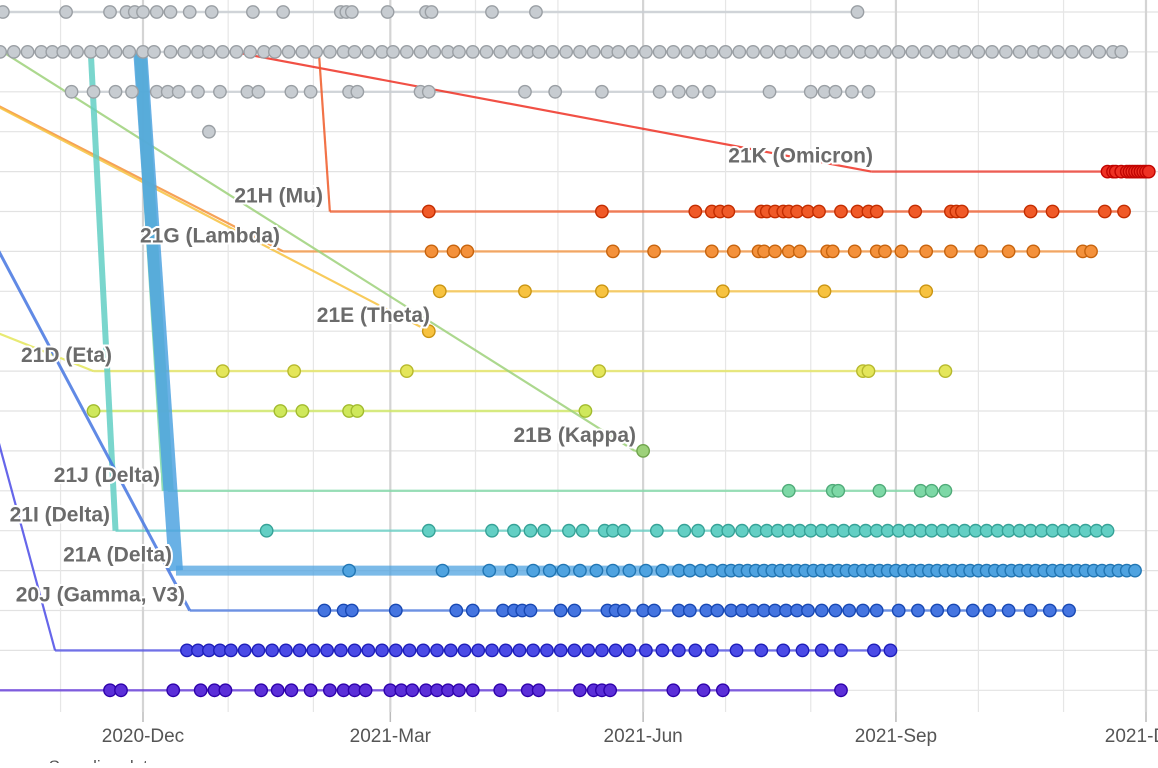 This screenshot has width=1158, height=768. What do you see at coordinates (373, 315) in the screenshot?
I see `clade-label: 21E (Theta)` at bounding box center [373, 315].